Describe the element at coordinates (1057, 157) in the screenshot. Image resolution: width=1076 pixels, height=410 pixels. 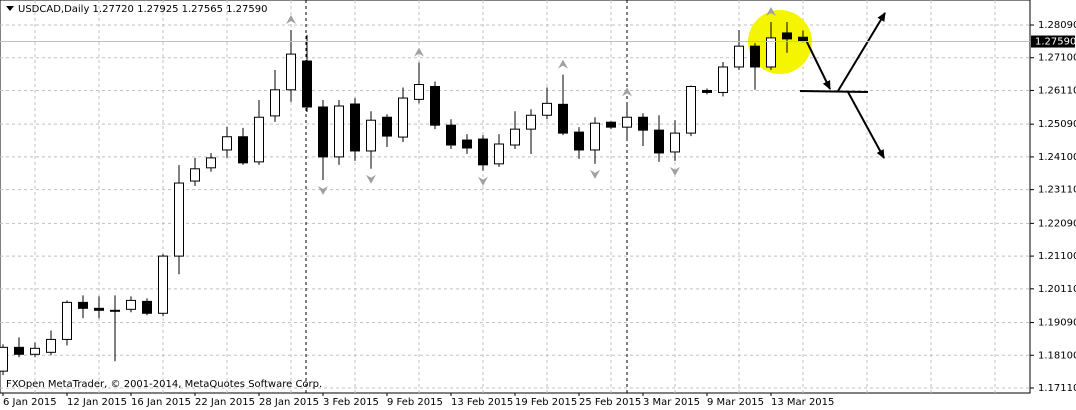
I see `y-tick-label: 1.24100` at that location.